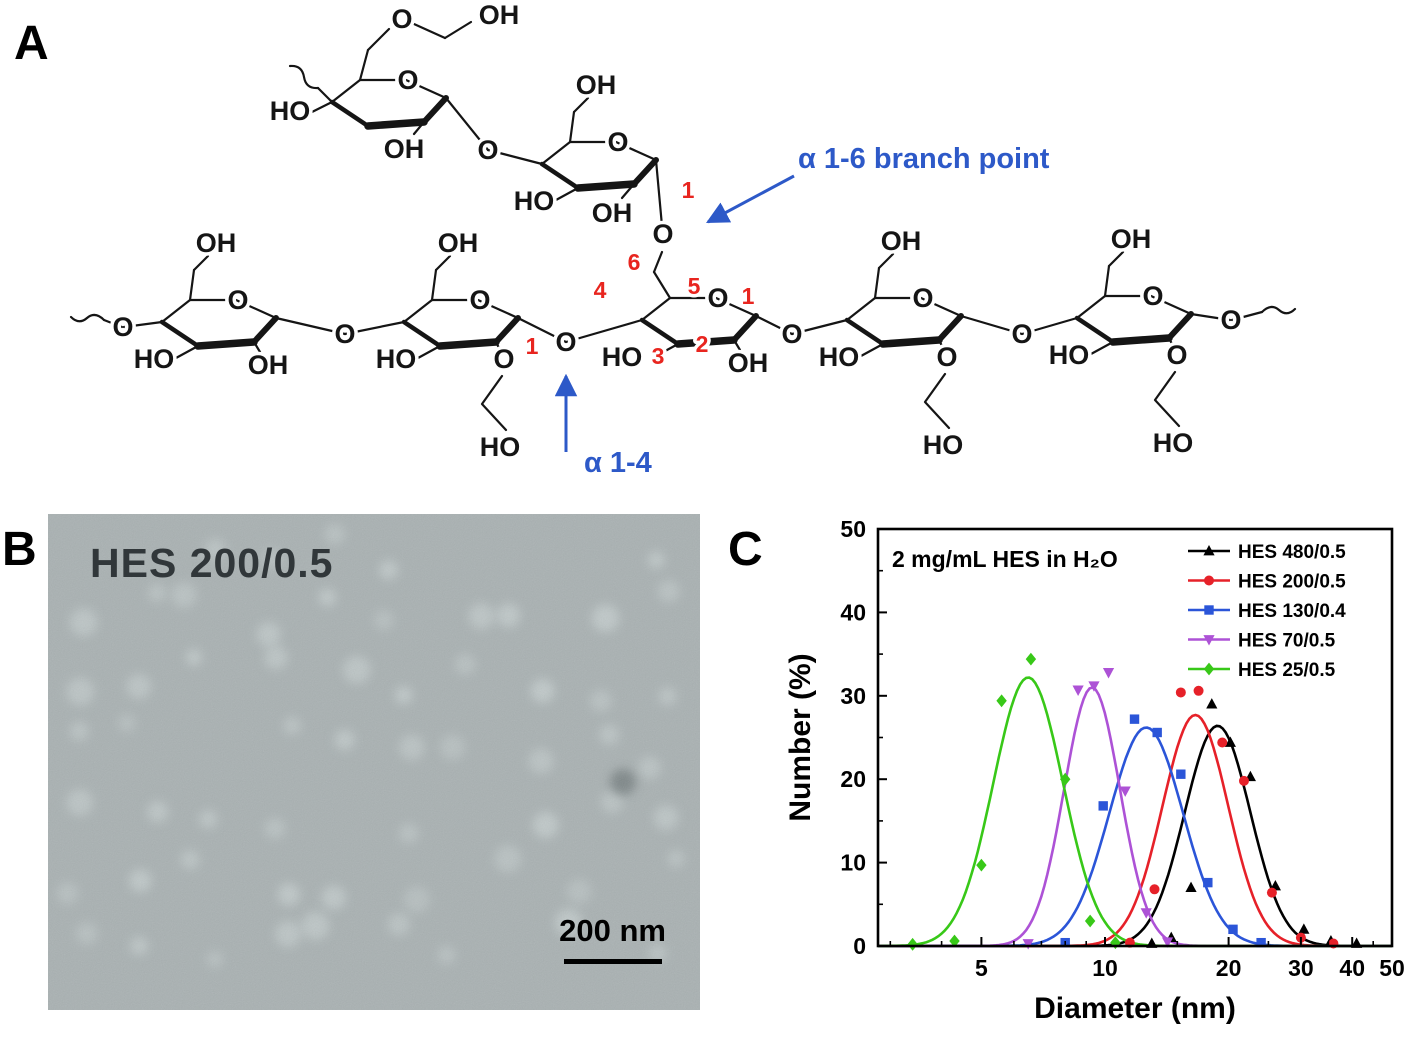 This screenshot has width=1418, height=1041. What do you see at coordinates (19, 549) in the screenshot?
I see `panel-b-label: B` at bounding box center [19, 549].